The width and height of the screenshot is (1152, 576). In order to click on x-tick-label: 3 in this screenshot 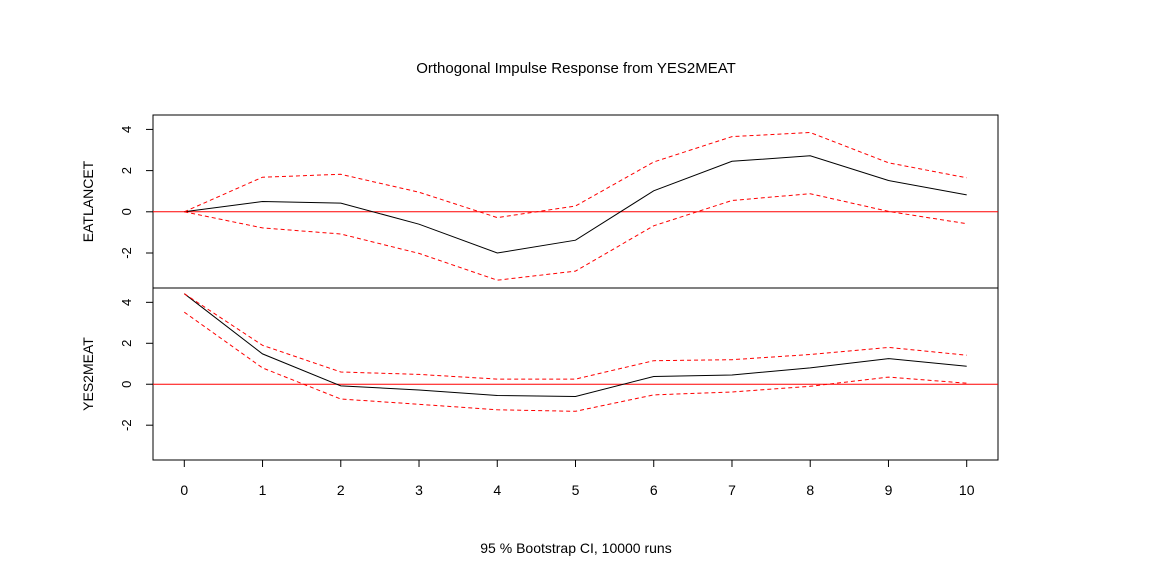, I will do `click(419, 490)`.